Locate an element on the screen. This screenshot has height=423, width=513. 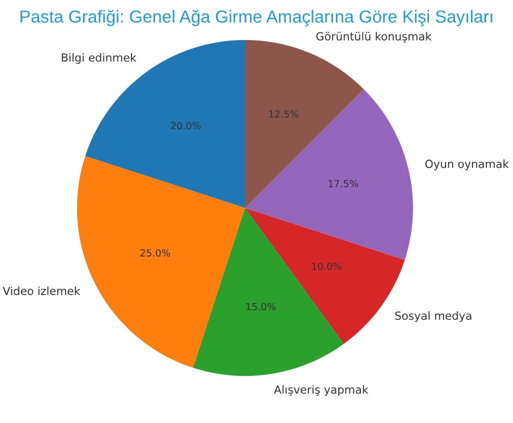
chart-title: Pasta Grafiği: Genel Ağa Girme Amaçlarına Göre Kişi Sayıları is located at coordinates (256, 18).